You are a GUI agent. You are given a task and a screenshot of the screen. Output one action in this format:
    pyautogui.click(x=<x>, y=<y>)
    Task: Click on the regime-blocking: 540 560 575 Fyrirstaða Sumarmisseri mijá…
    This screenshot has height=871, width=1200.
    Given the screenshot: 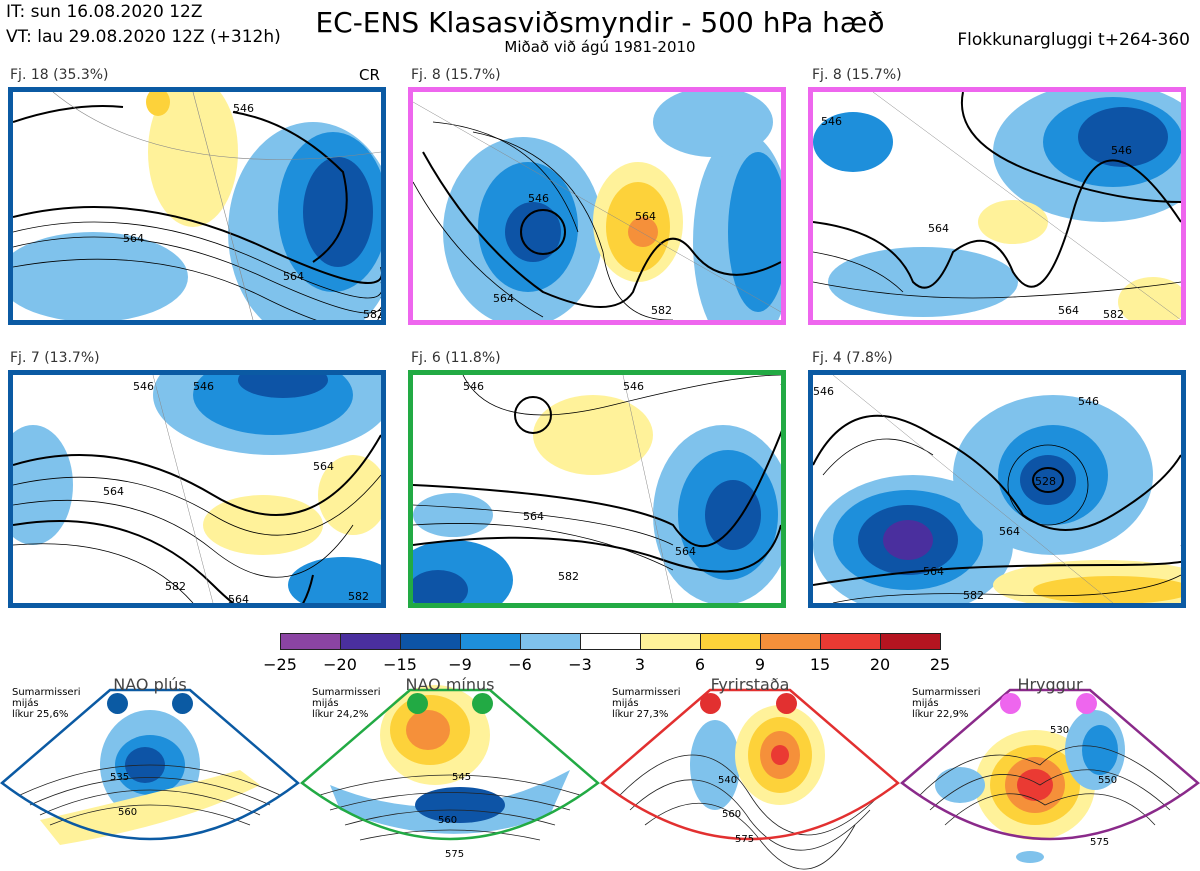 What is the action you would take?
    pyautogui.click(x=750, y=773)
    